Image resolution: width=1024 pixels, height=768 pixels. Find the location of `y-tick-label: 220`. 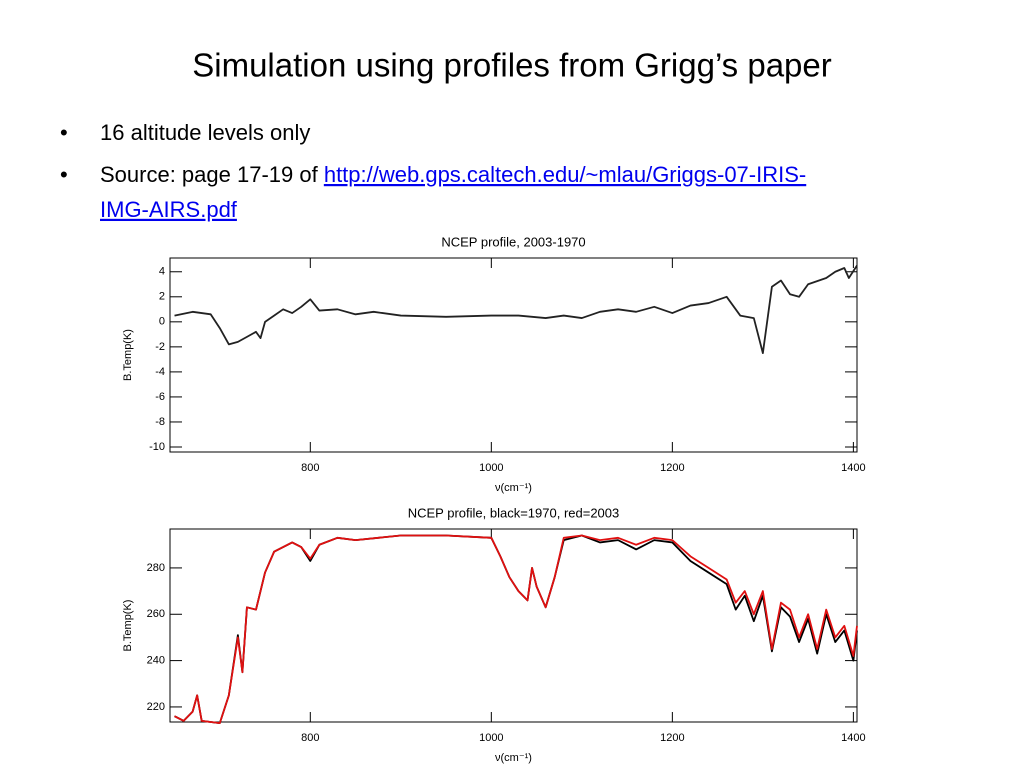

y-tick-label: 220 is located at coordinates (156, 707).